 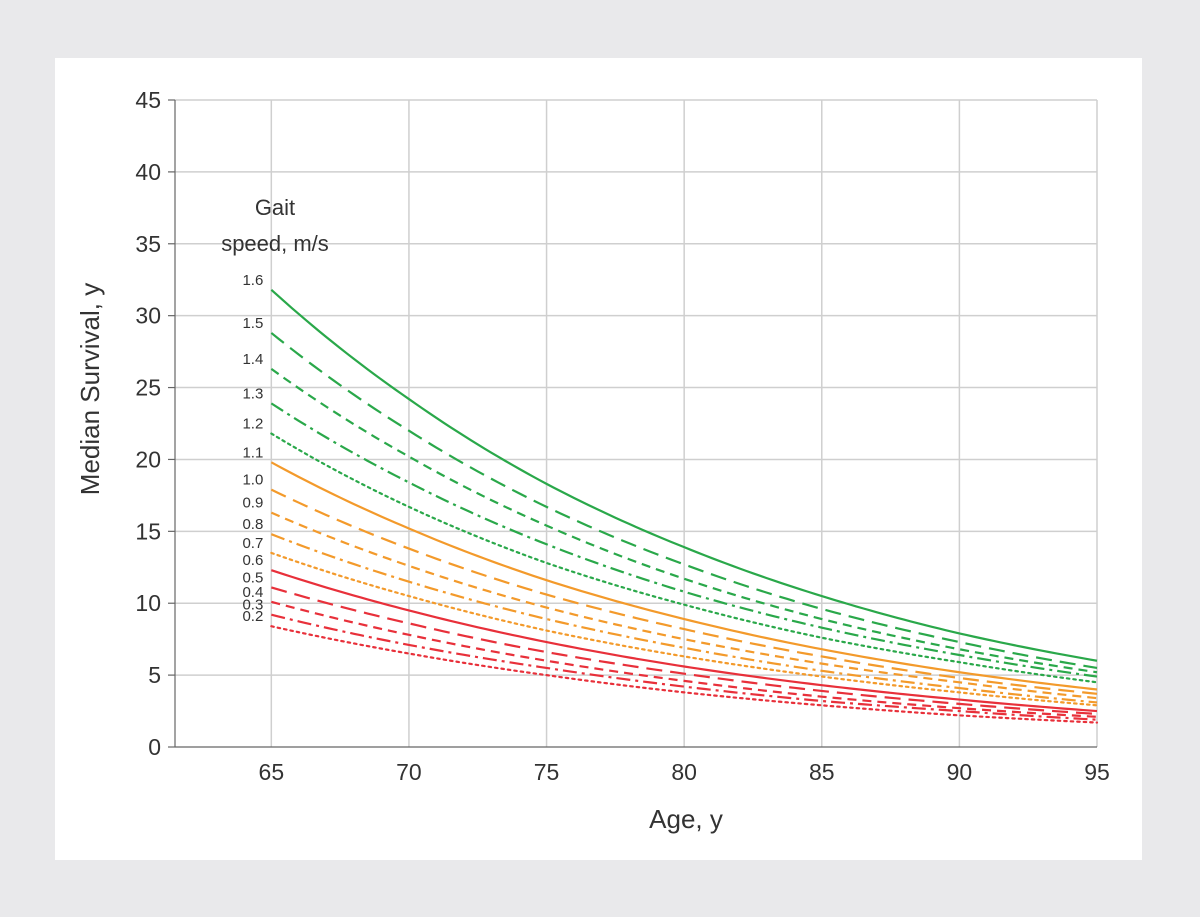 I want to click on y-tick-label: 35, so click(x=148, y=244).